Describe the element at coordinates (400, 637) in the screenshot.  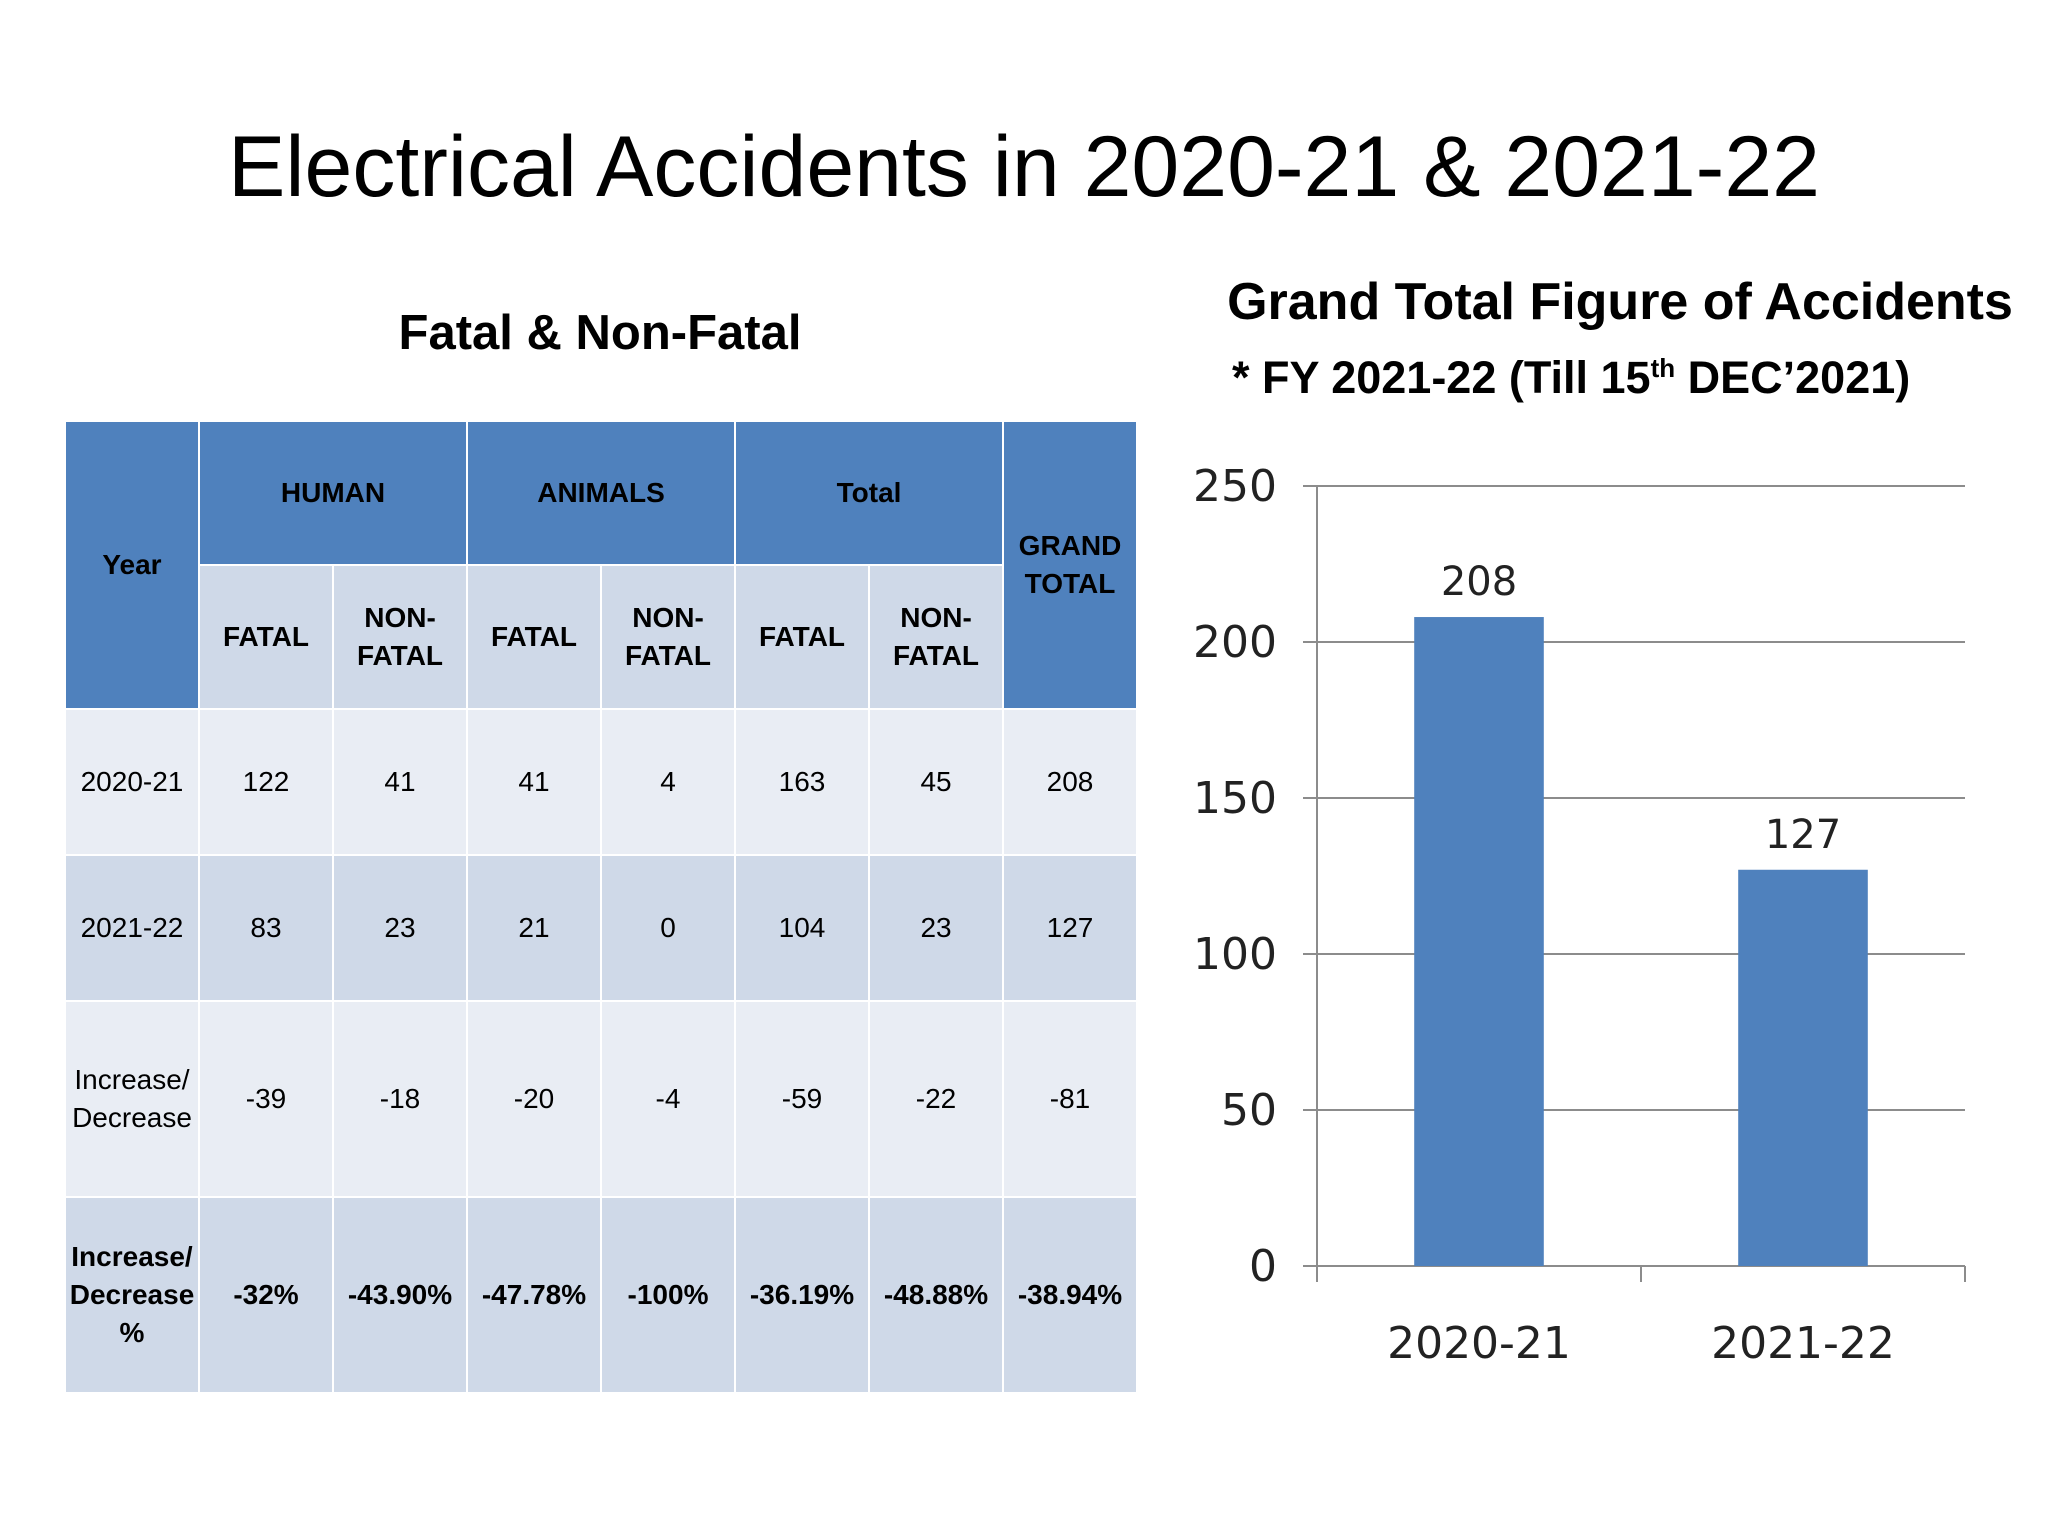
I see `human-nonfatal-header: NON-FATAL` at that location.